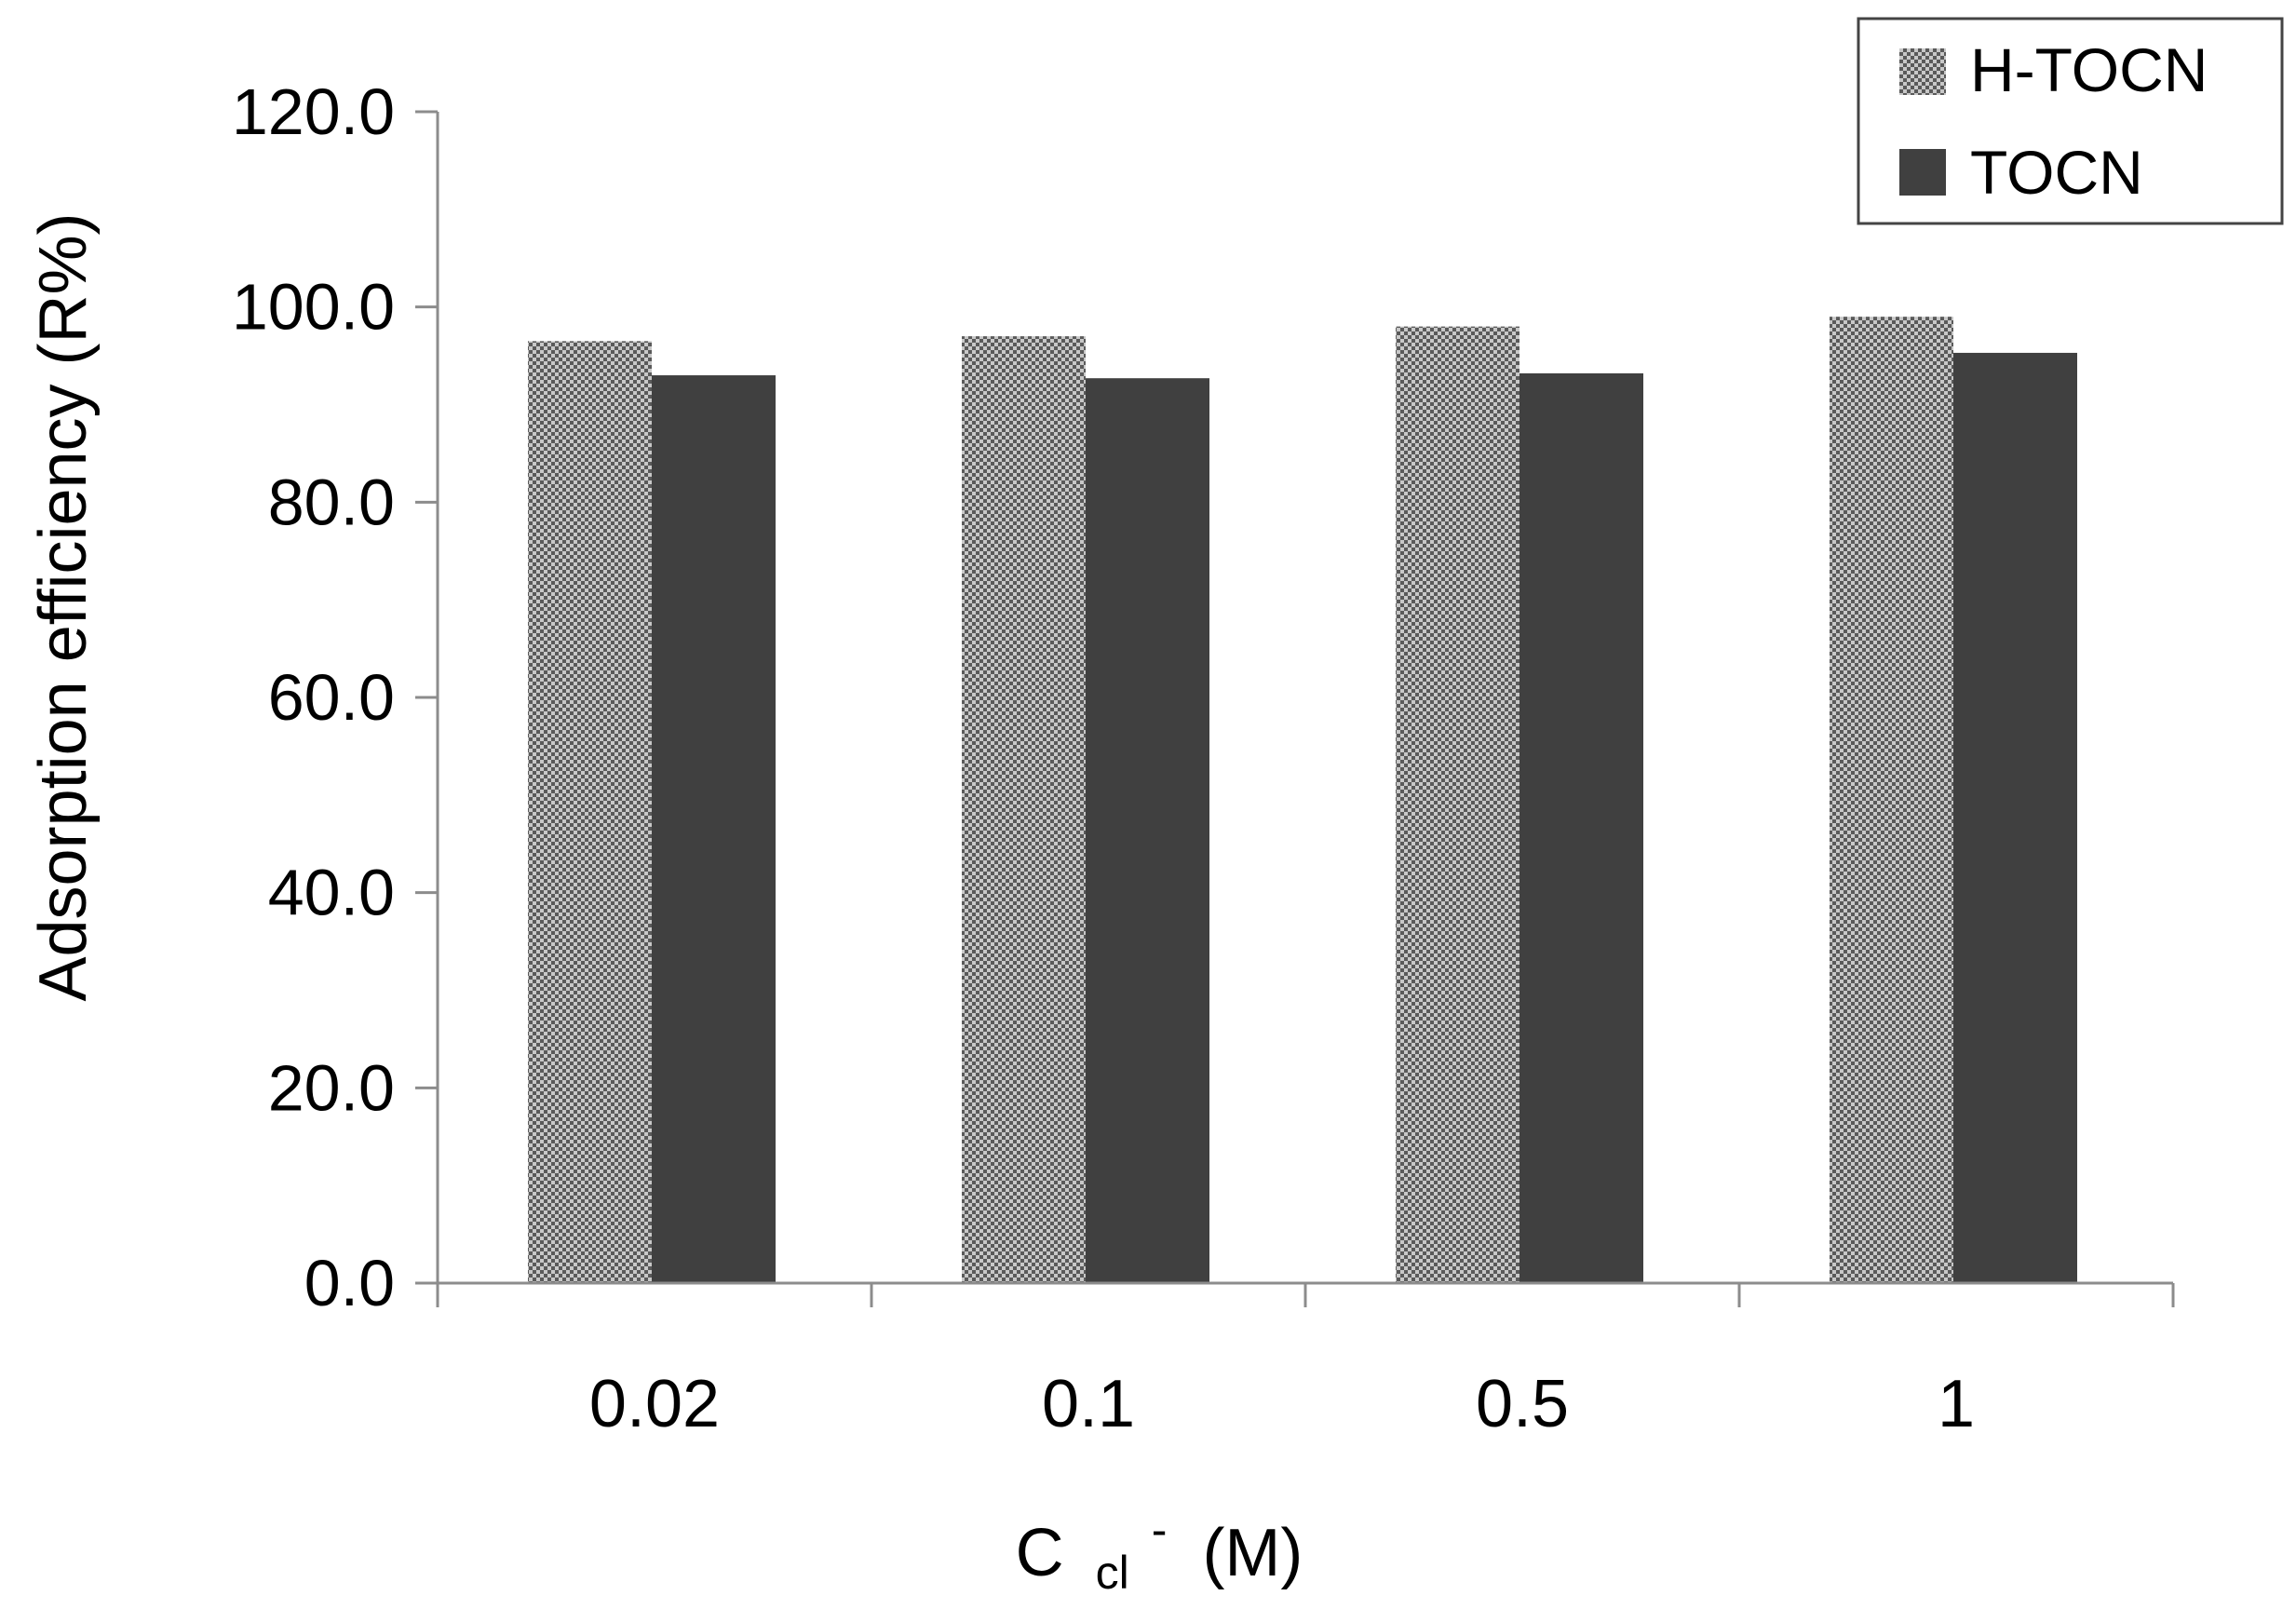 This screenshot has width=2296, height=1609. What do you see at coordinates (655, 1404) in the screenshot?
I see `x-tick-label: 0.02` at bounding box center [655, 1404].